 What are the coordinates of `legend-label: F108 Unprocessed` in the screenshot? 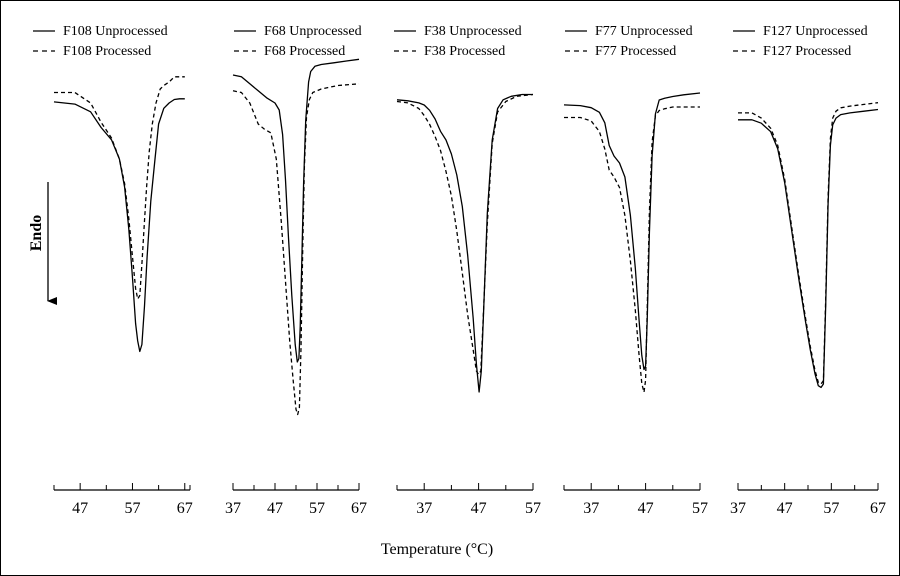 It's located at (115, 31).